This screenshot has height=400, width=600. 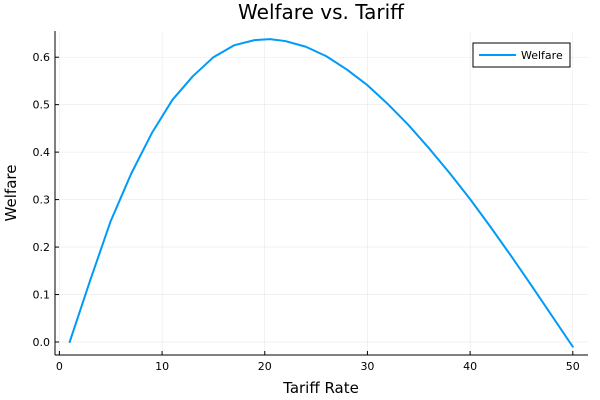 I want to click on legend: Welfare, so click(x=521, y=55).